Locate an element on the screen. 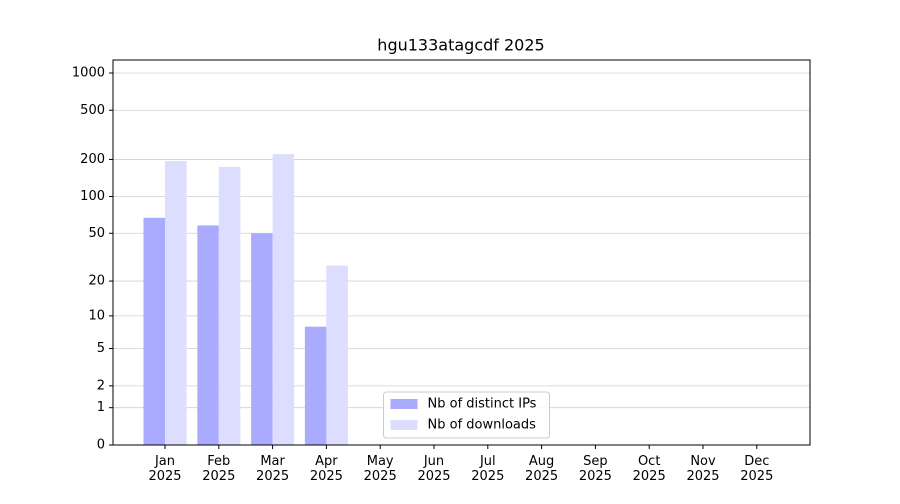  y-tick-label: 500 is located at coordinates (92, 110).